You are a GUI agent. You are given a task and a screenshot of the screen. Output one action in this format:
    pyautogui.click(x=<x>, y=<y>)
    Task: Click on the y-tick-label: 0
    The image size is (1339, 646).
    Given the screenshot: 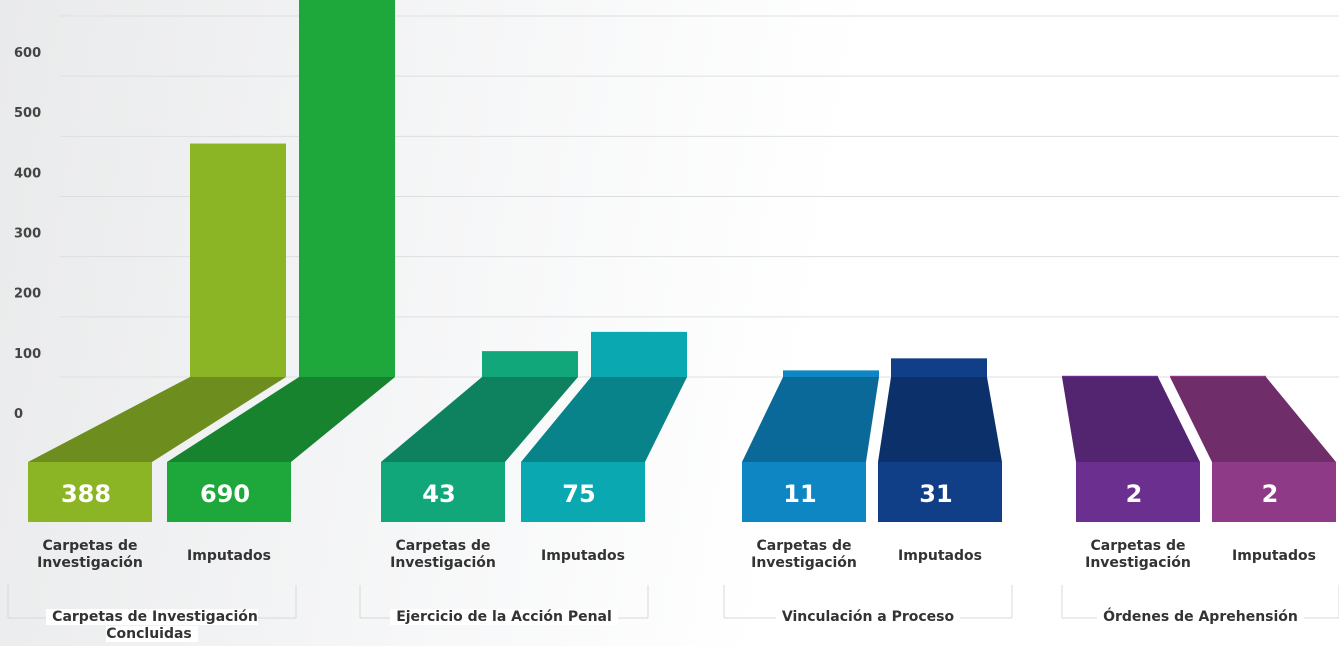 What is the action you would take?
    pyautogui.click(x=18, y=414)
    